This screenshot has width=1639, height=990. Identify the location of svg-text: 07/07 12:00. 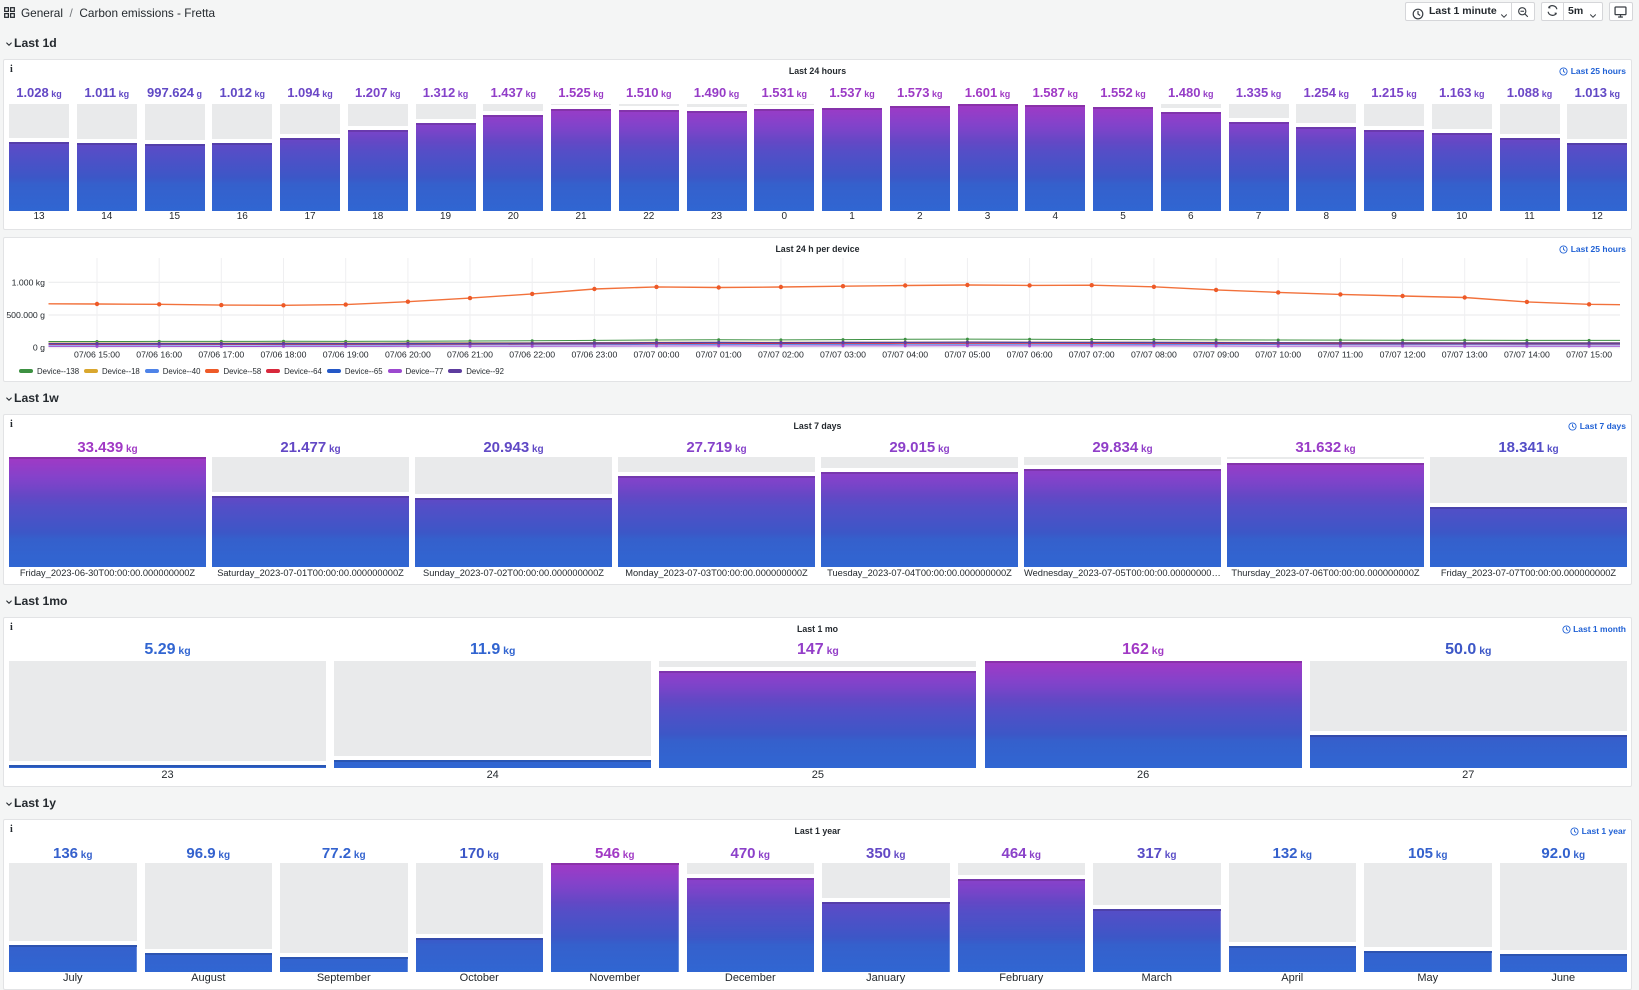
(1403, 355).